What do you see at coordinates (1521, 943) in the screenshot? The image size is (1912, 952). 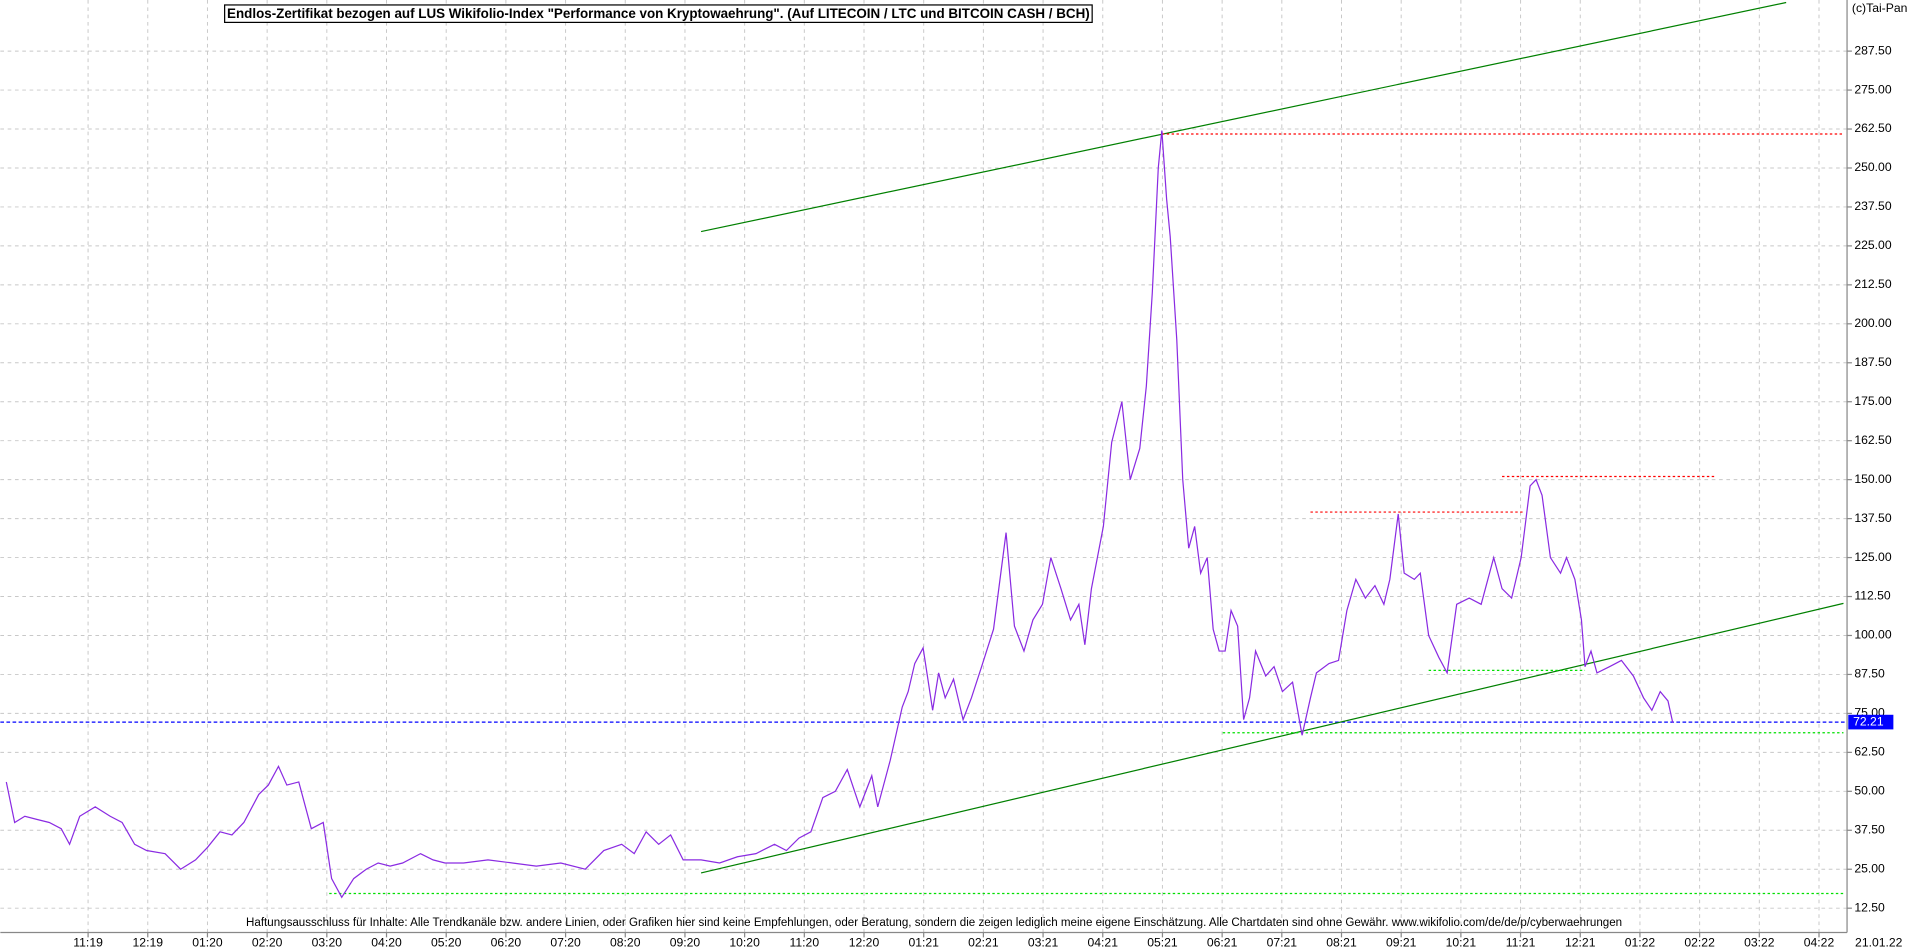 I see `x-tick-label: 11:21` at bounding box center [1521, 943].